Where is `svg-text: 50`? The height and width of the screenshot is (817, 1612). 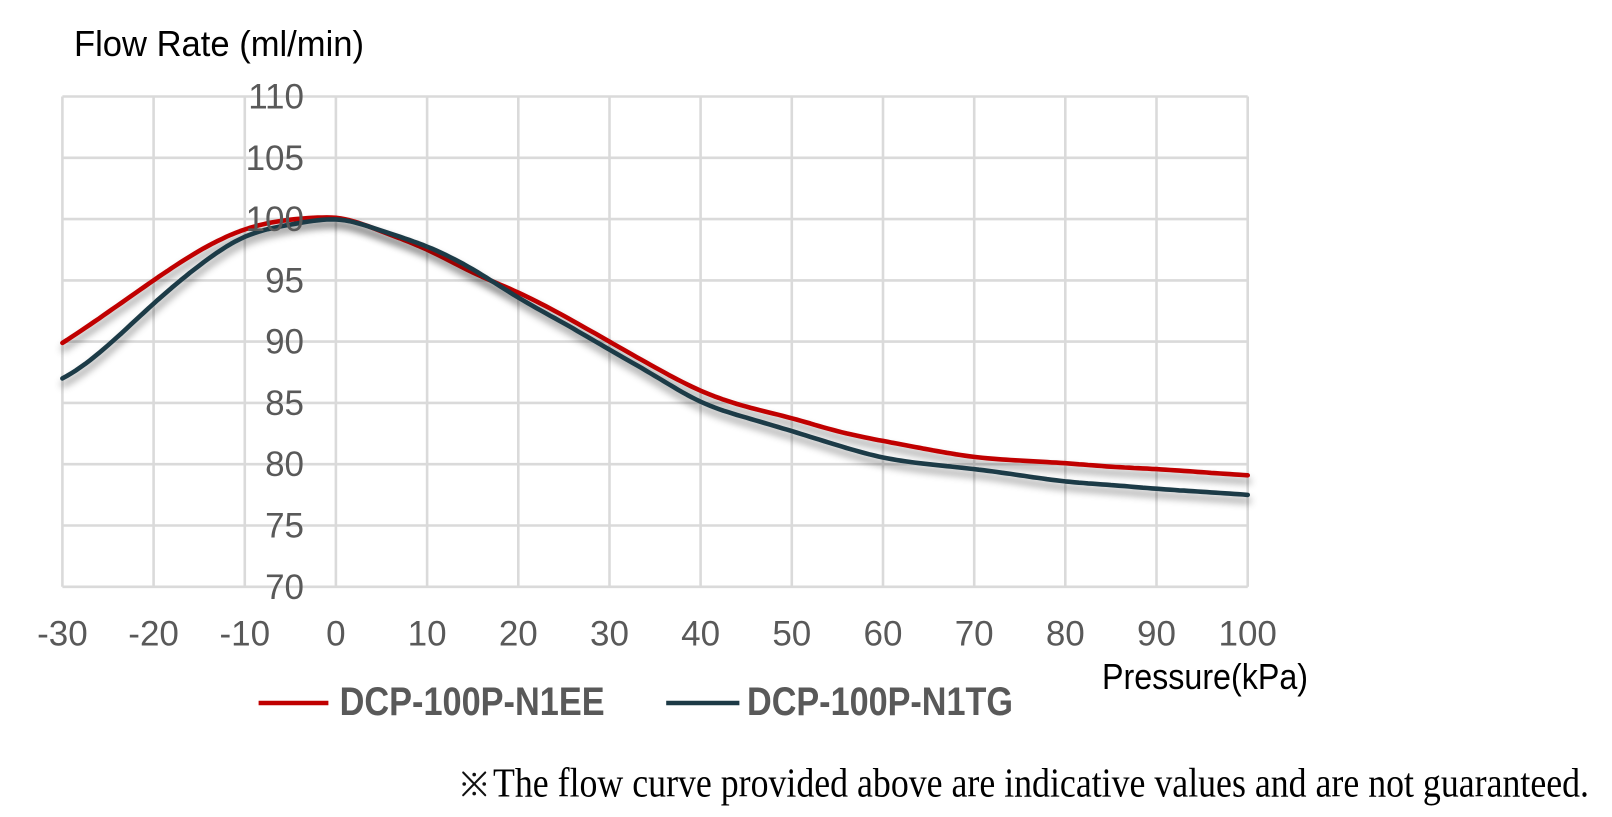 svg-text: 50 is located at coordinates (791, 634).